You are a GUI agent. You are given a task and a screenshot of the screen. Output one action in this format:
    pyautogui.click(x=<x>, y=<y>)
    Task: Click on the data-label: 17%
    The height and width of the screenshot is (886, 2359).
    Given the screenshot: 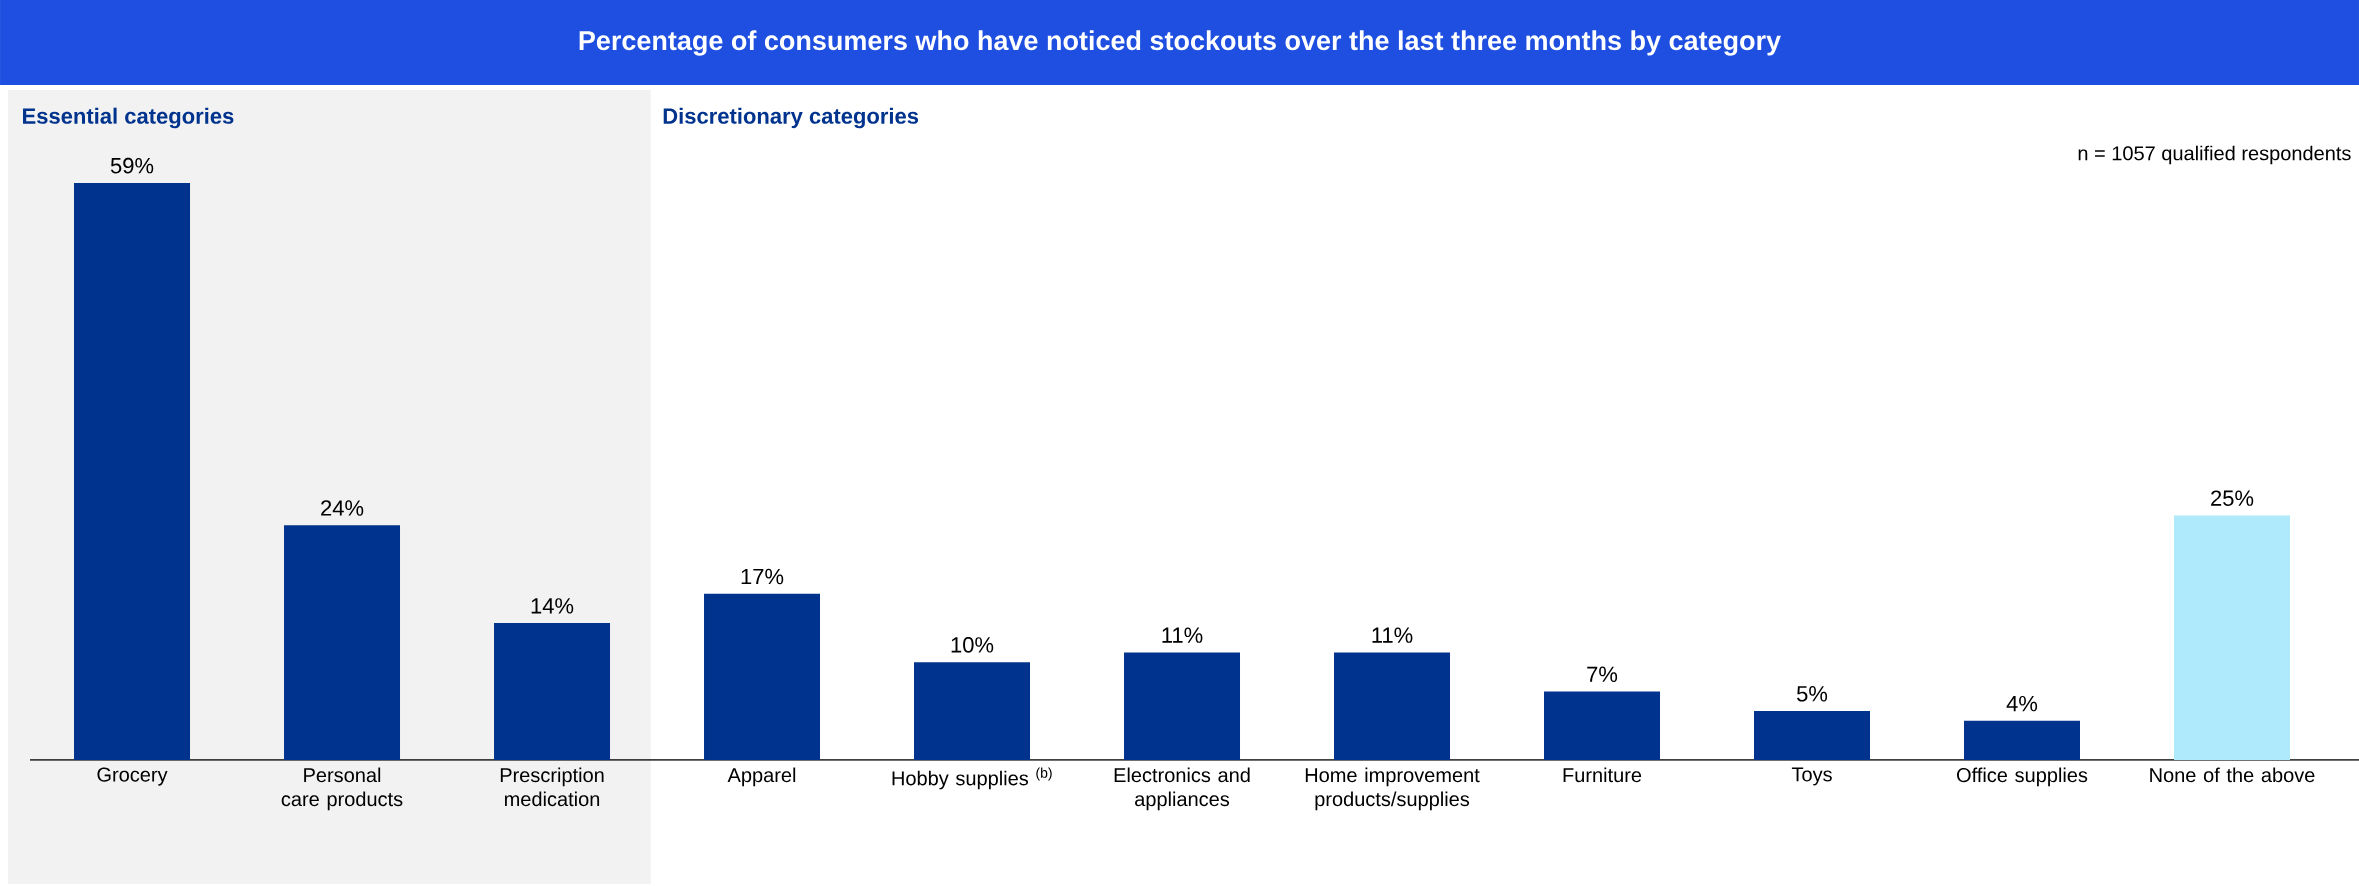 What is the action you would take?
    pyautogui.click(x=762, y=576)
    